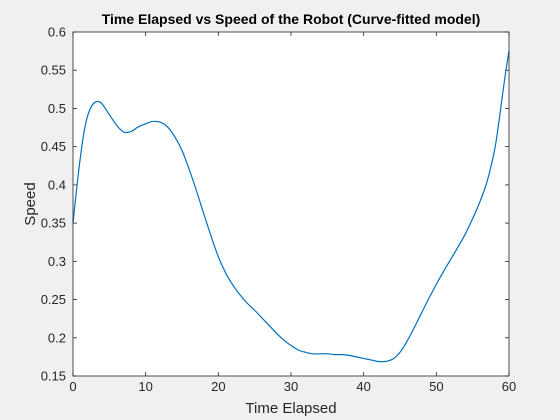 Image resolution: width=560 pixels, height=420 pixels. I want to click on y-tick-label: 0.5, so click(57, 108).